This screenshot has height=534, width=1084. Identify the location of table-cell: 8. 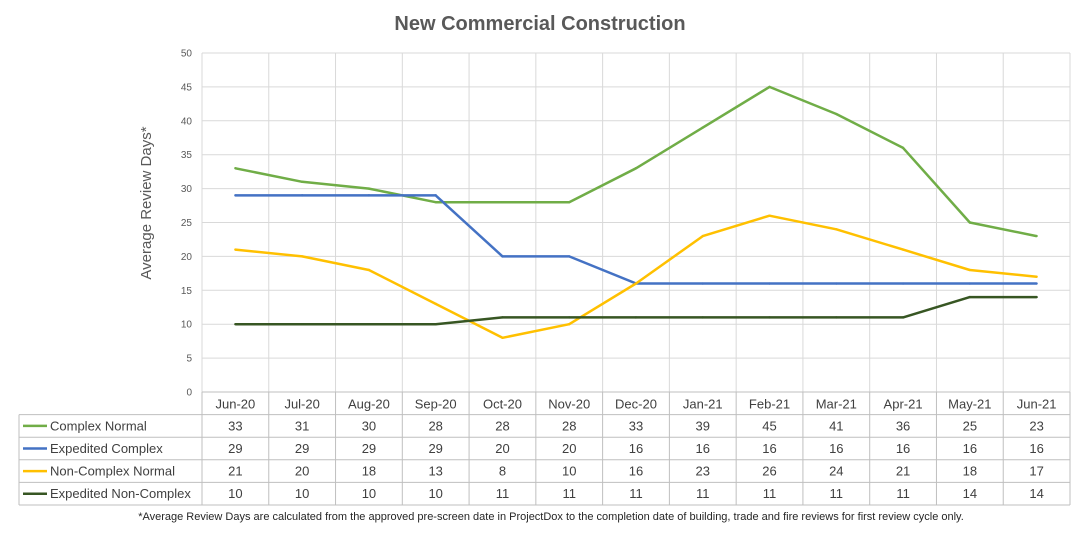
(502, 471).